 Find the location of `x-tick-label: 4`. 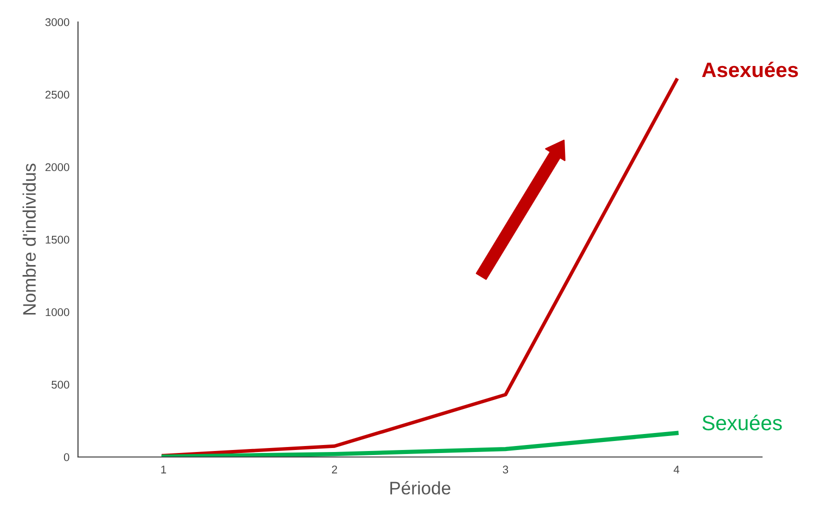

x-tick-label: 4 is located at coordinates (677, 470).